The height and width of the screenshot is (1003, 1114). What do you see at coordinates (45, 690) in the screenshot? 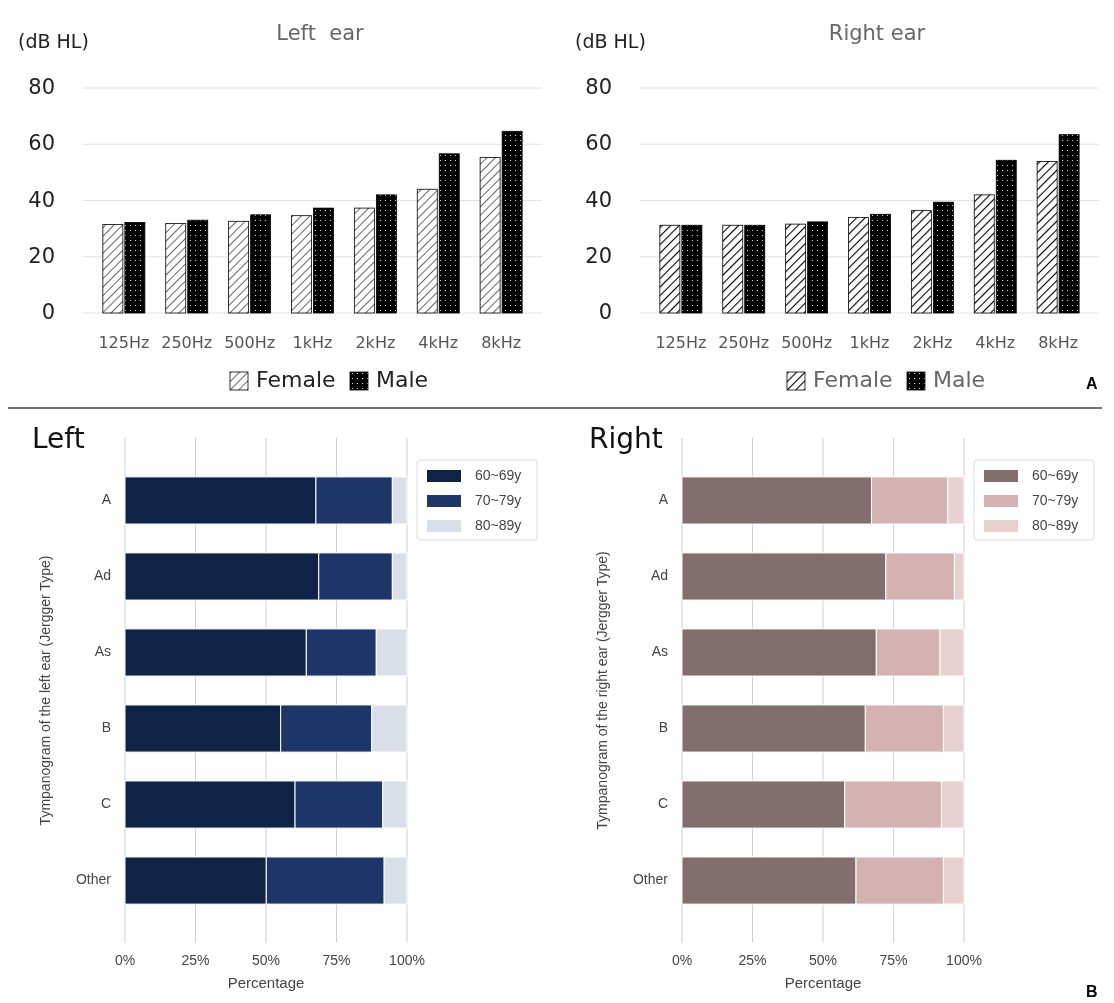
I see `y-axis-title: Tympanogram of the left ear (Jergger Type)` at bounding box center [45, 690].